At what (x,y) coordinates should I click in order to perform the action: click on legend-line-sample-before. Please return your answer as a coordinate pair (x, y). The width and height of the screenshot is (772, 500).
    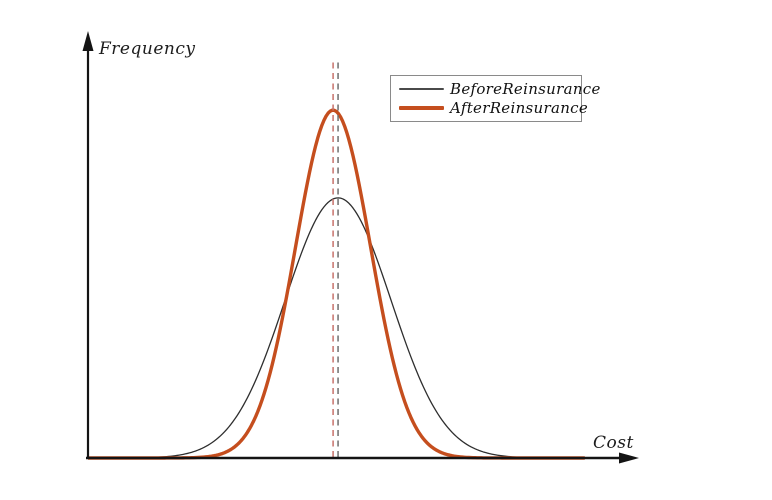
    Looking at the image, I should click on (421, 89).